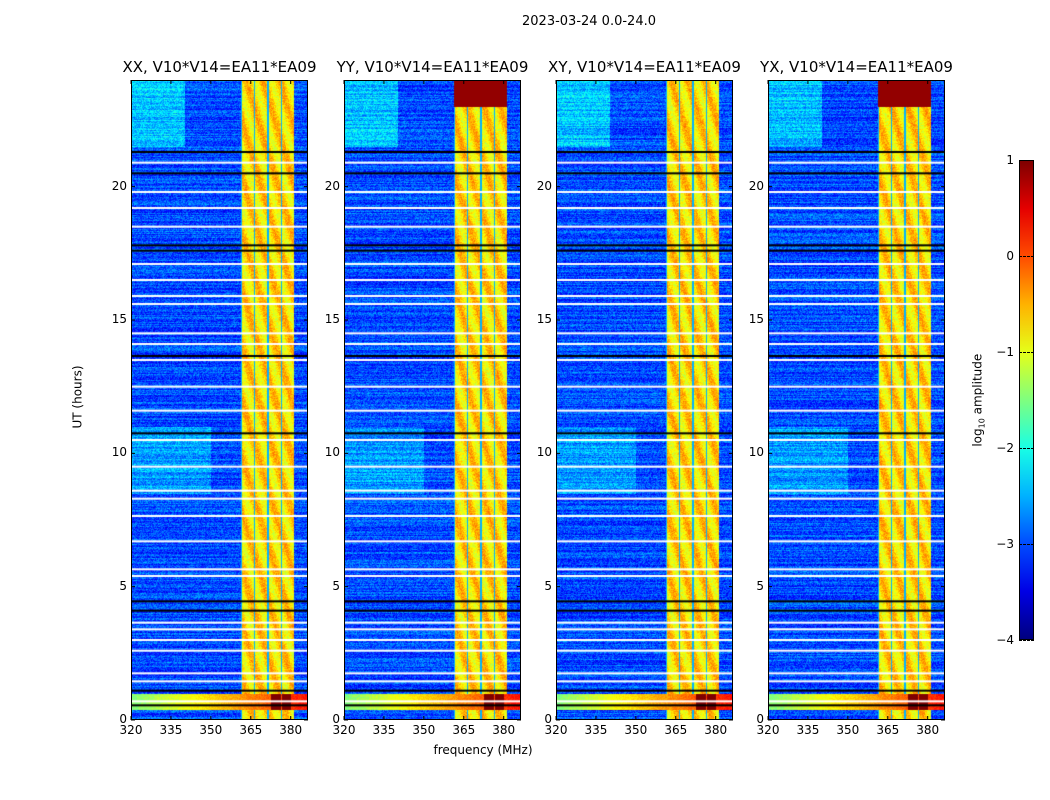 Image resolution: width=1050 pixels, height=800 pixels. Describe the element at coordinates (1005, 448) in the screenshot. I see `colorbar-tick-label: −2` at that location.